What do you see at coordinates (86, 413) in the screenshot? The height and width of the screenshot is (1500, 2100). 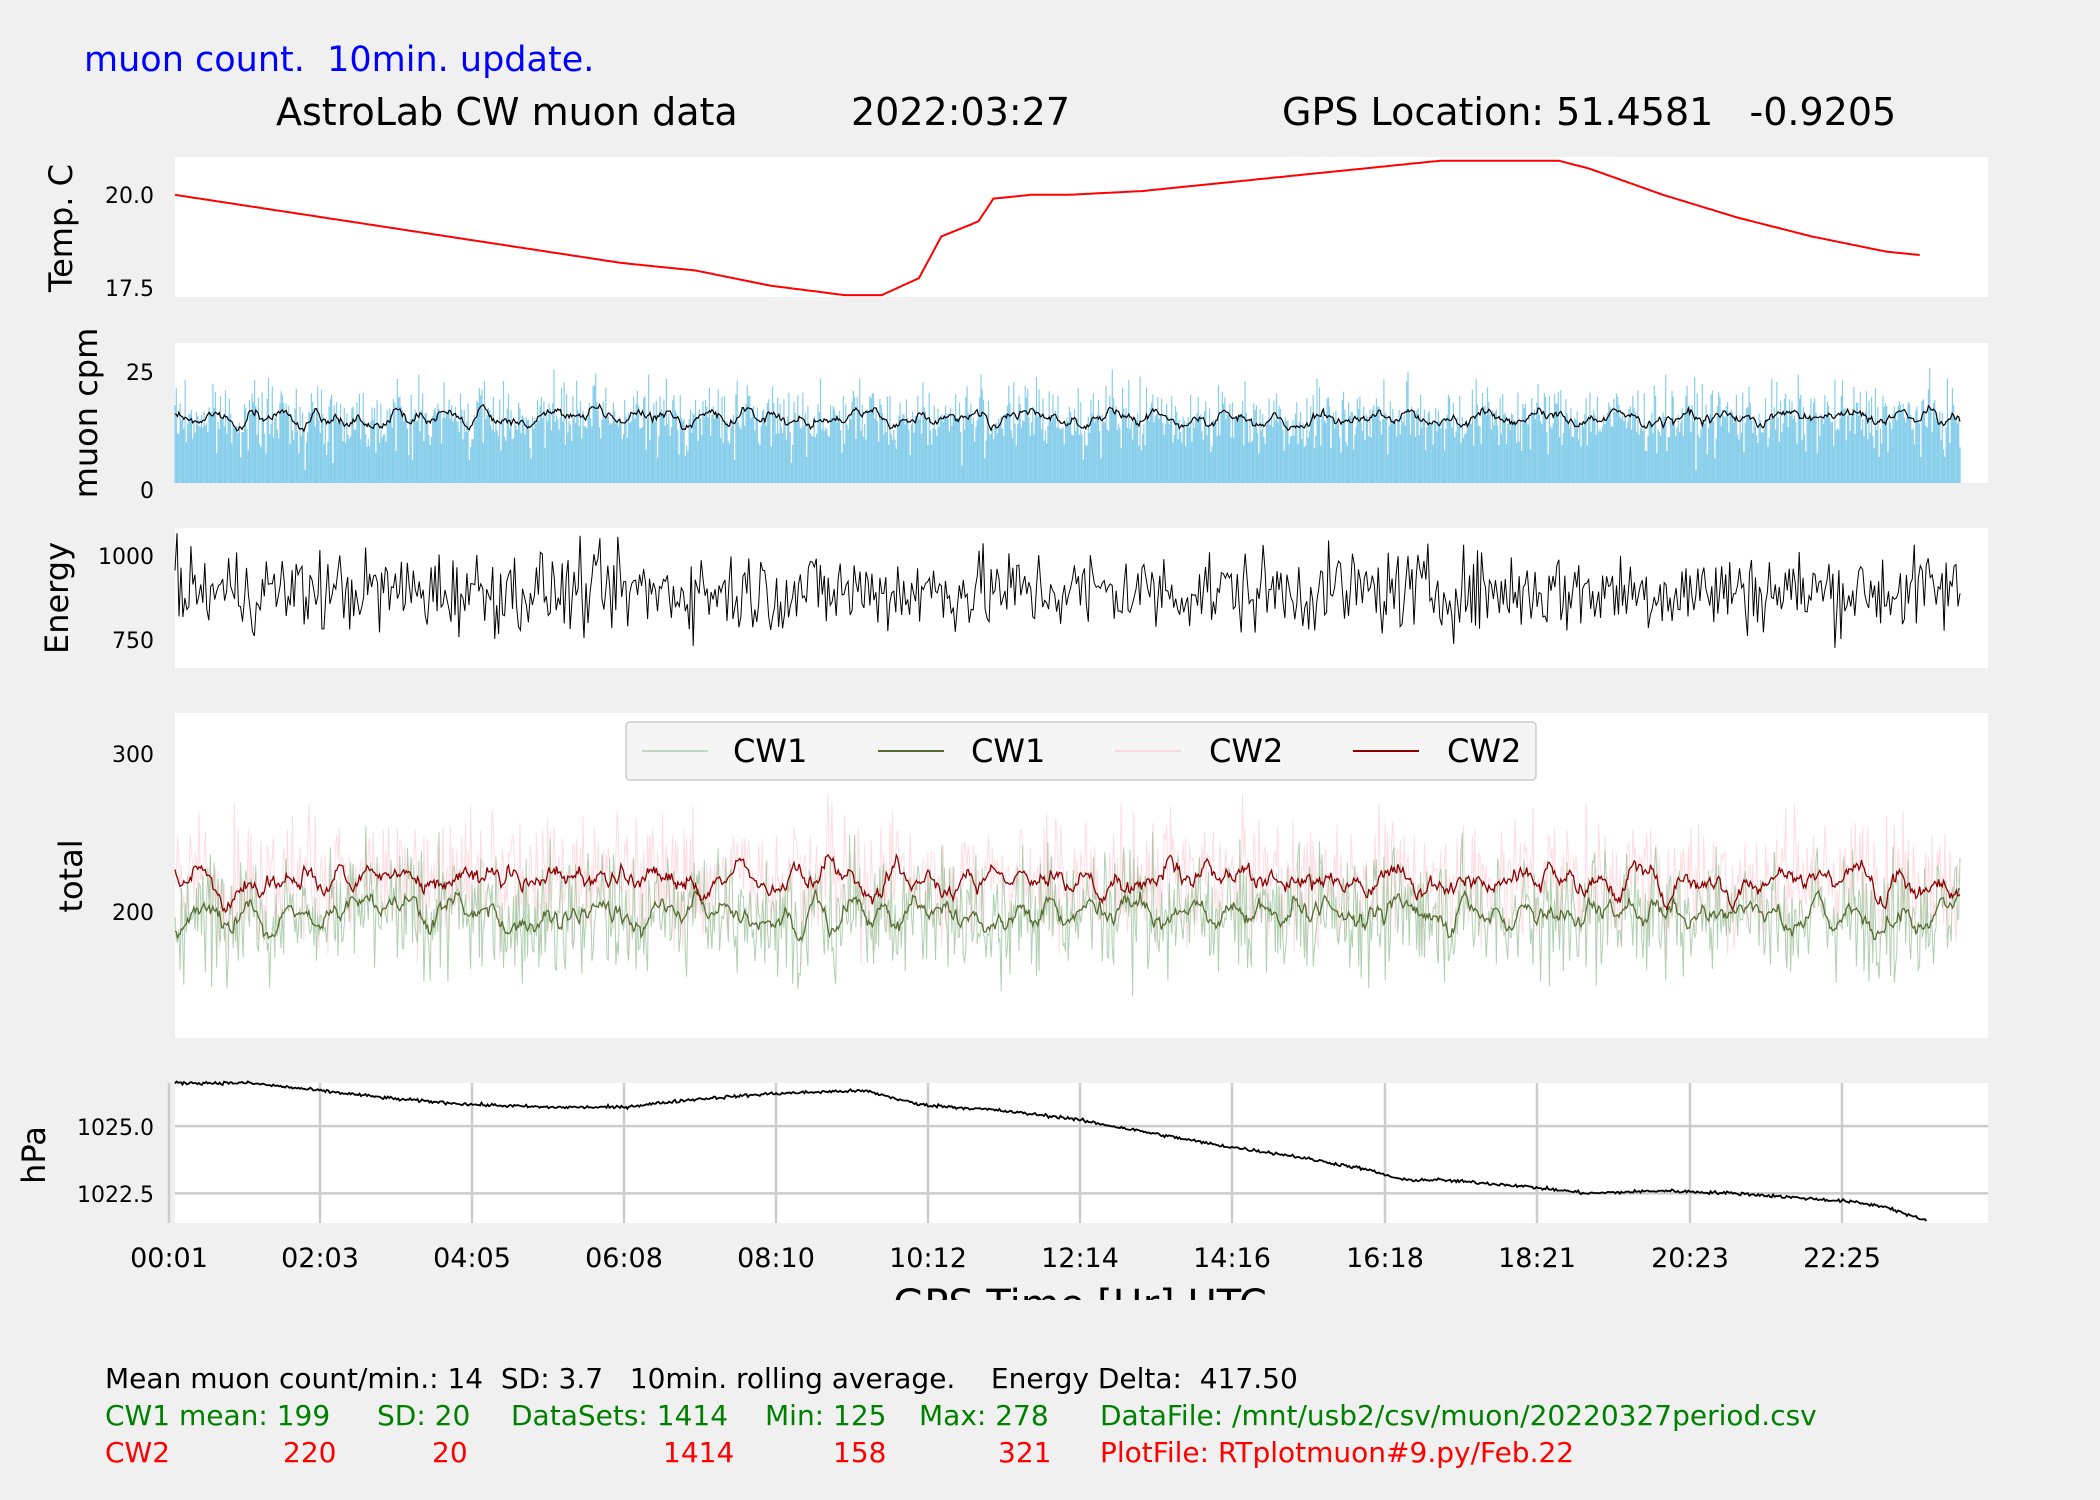 I see `muon-ylabel: muon cpm` at bounding box center [86, 413].